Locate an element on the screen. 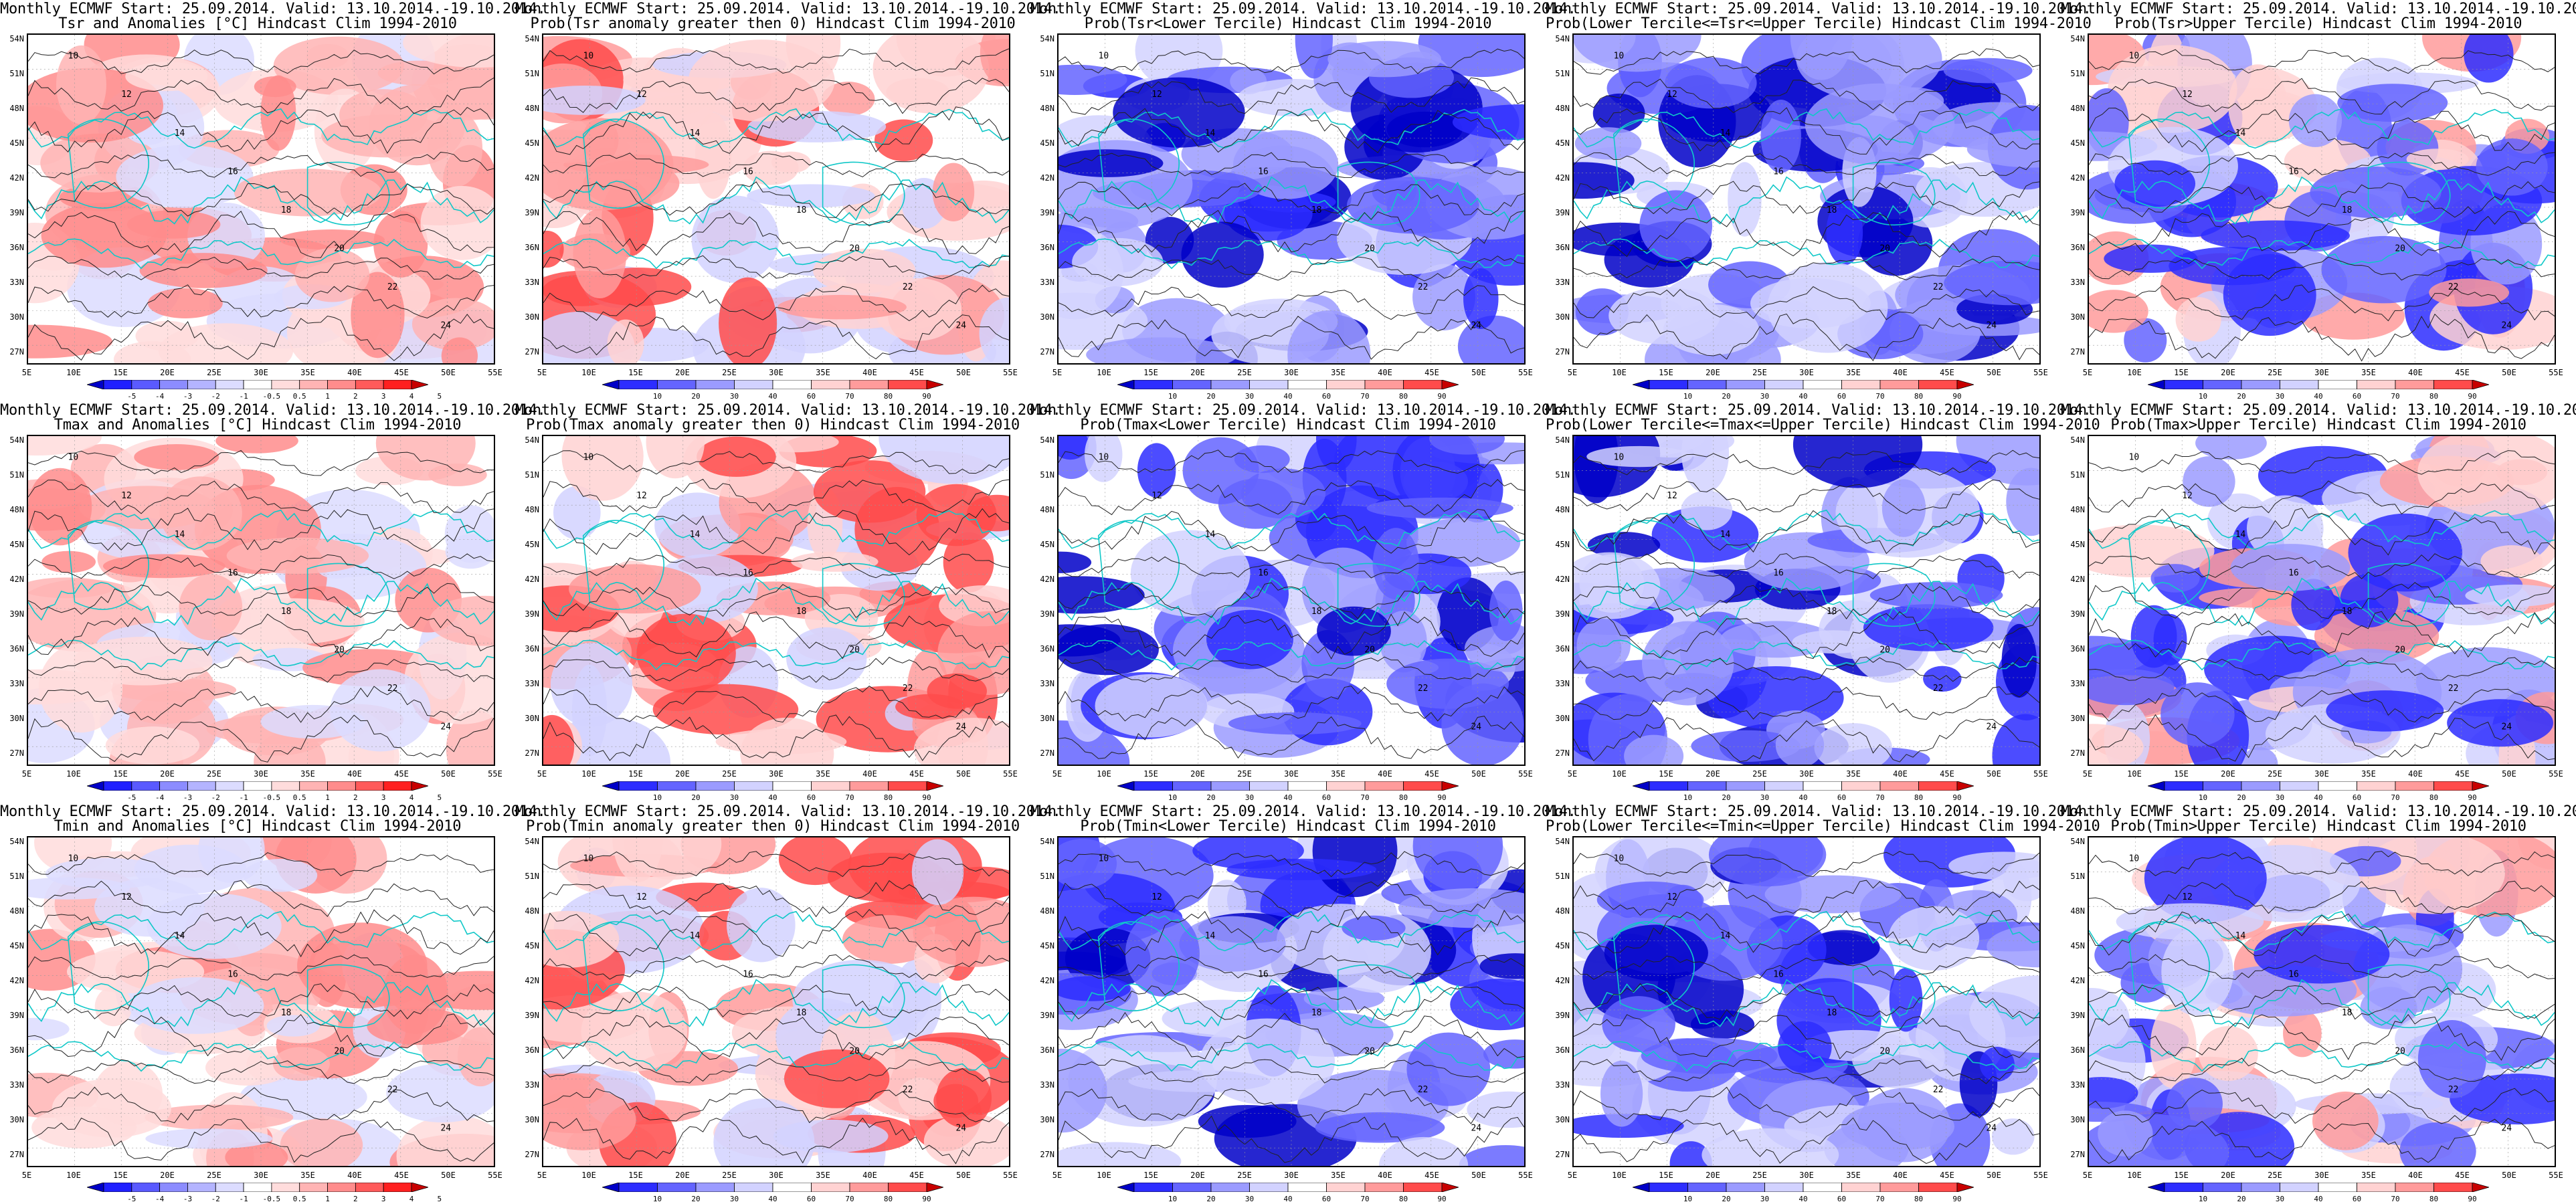  colorbar-tick-label: 10 is located at coordinates (657, 396).